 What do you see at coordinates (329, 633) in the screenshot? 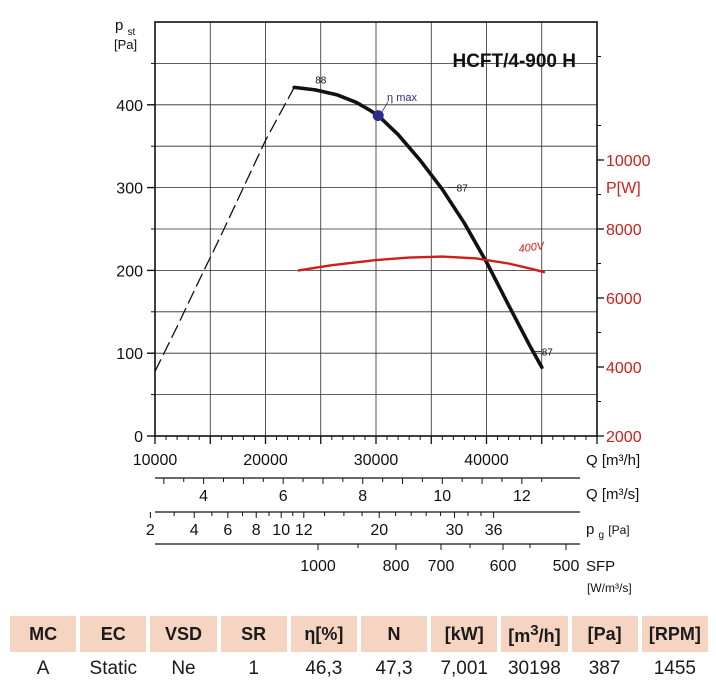
I see `header-eta-unit: [%]` at bounding box center [329, 633].